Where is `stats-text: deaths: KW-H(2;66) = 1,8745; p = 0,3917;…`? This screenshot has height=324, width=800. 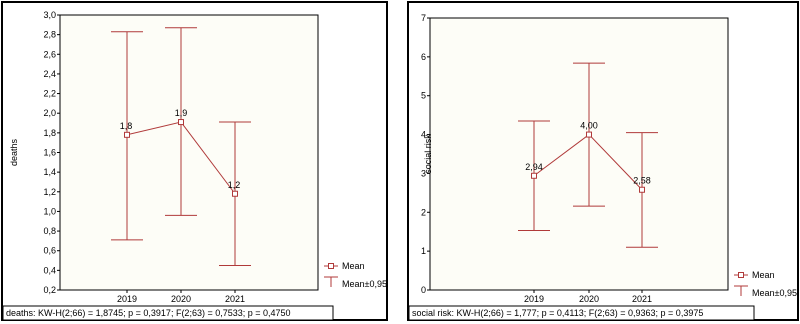 stats-text: deaths: KW-H(2;66) = 1,8745; p = 0,3917;… is located at coordinates (148, 313).